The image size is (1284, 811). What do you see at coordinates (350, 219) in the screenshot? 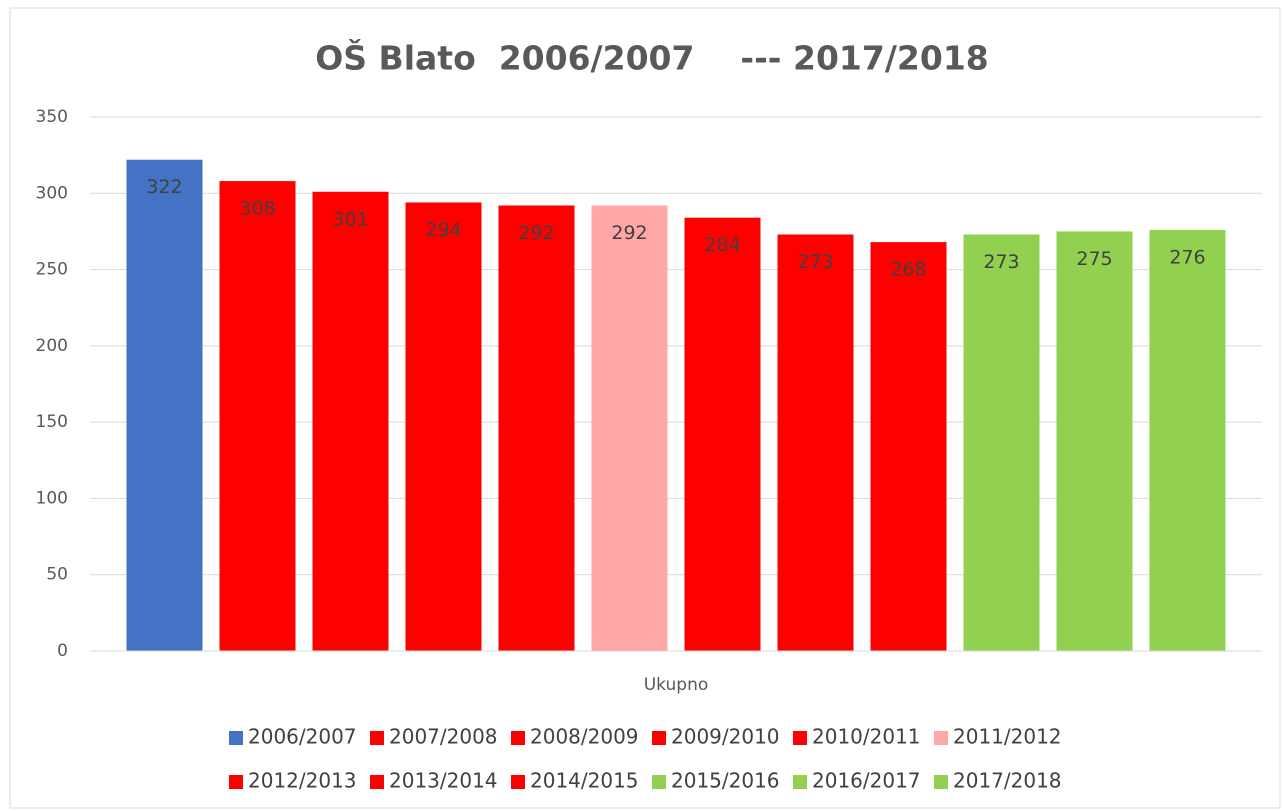
I see `data-label: 301` at bounding box center [350, 219].